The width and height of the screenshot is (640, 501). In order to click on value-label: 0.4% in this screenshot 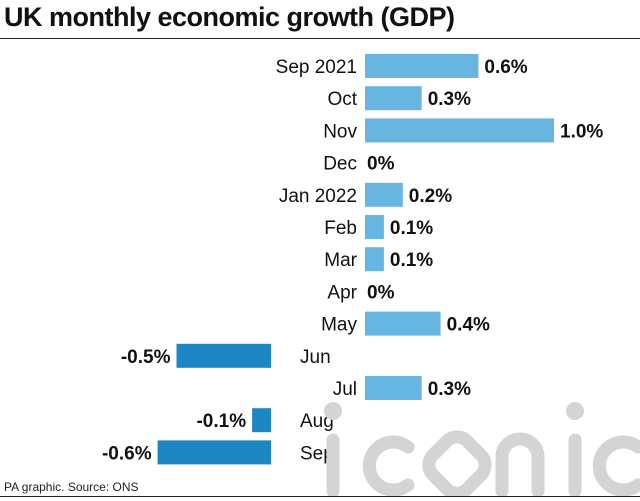, I will do `click(468, 325)`.